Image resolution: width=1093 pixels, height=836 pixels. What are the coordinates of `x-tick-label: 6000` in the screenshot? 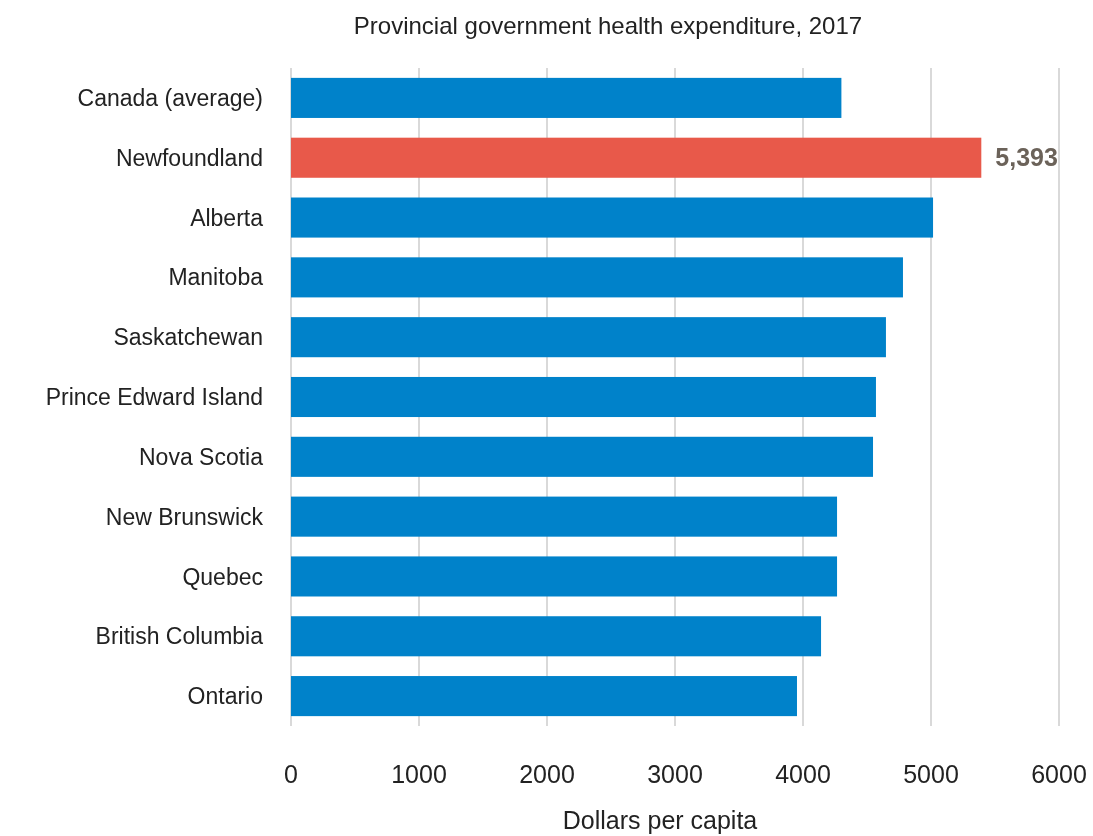 It's located at (1059, 774).